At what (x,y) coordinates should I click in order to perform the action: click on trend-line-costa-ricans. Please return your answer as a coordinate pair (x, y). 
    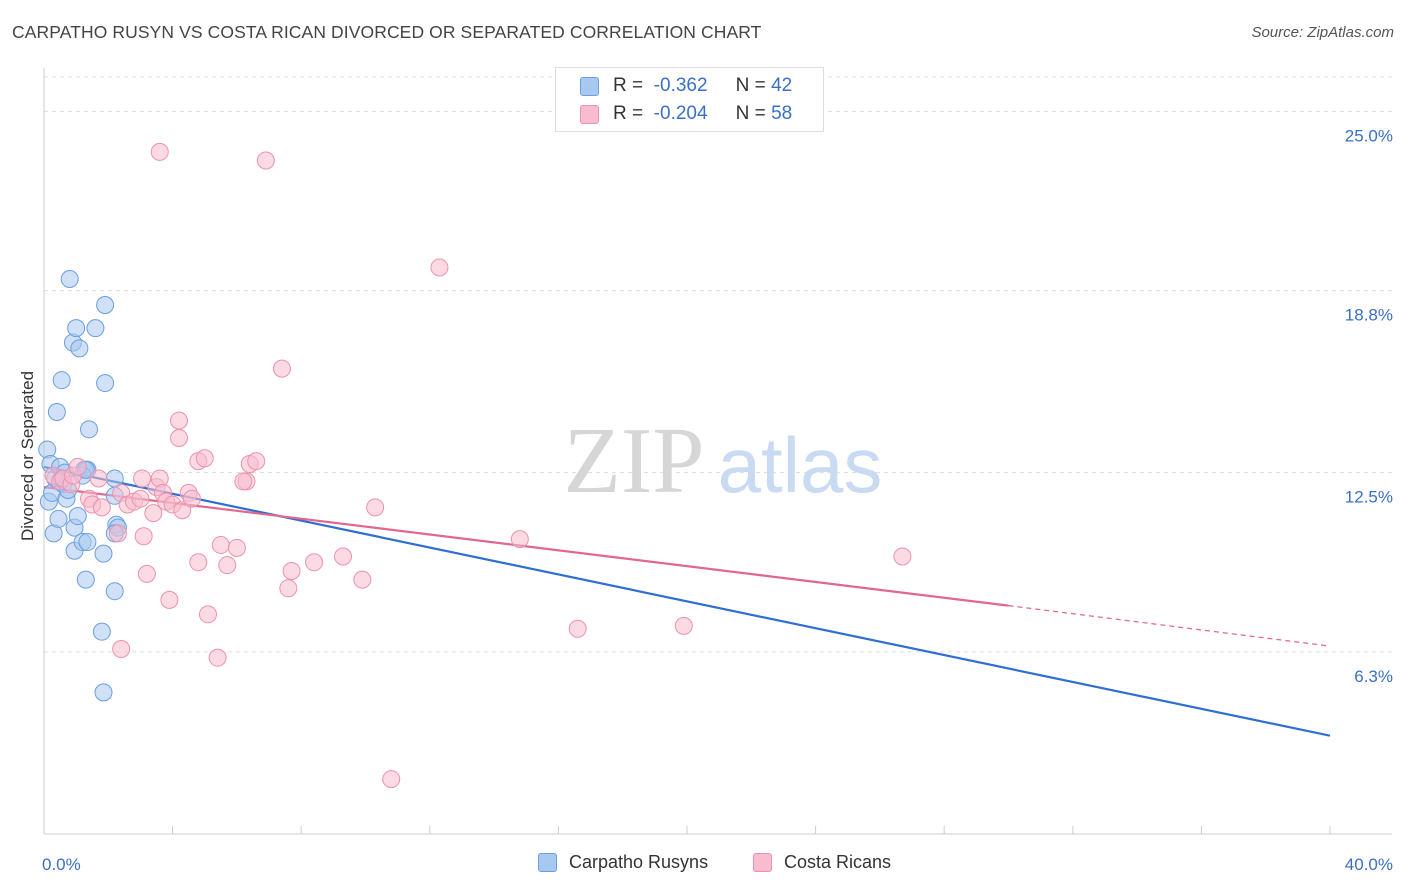
    Looking at the image, I should click on (526, 546).